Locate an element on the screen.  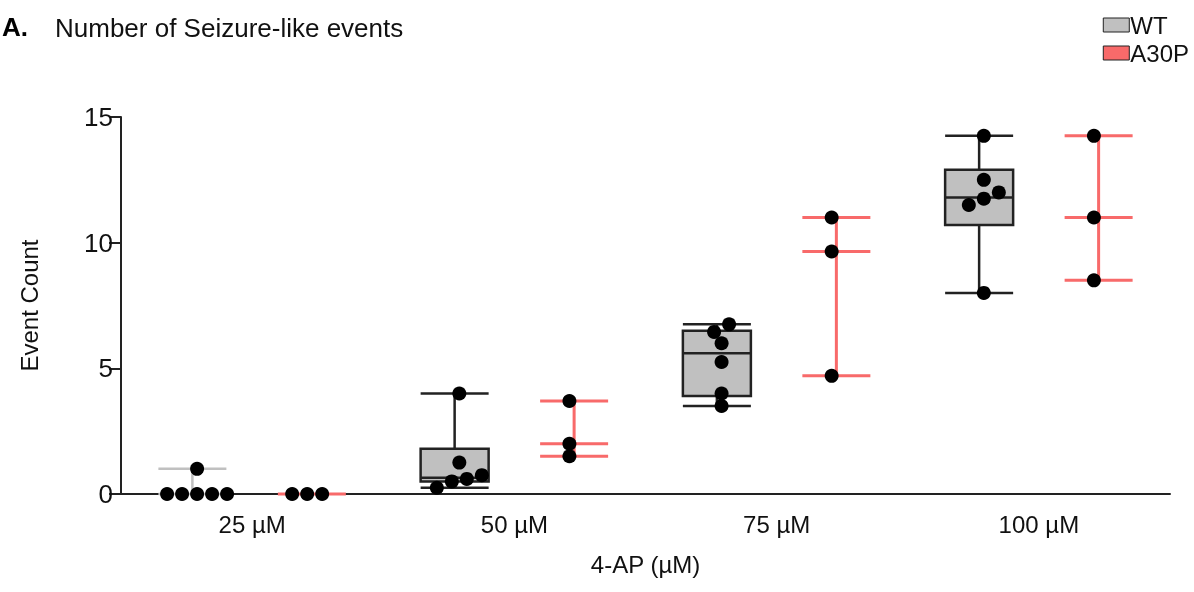
legend-label: A30P is located at coordinates (1160, 53).